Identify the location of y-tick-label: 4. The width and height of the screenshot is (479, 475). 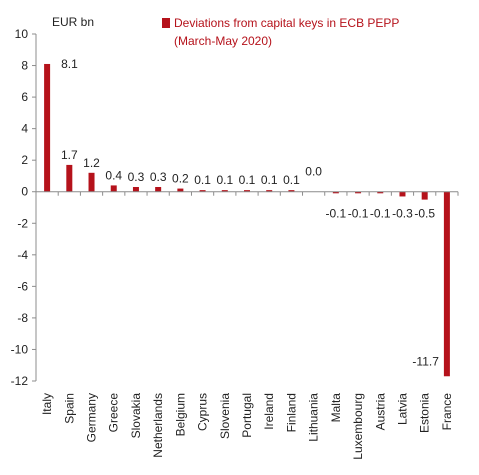
(24, 129).